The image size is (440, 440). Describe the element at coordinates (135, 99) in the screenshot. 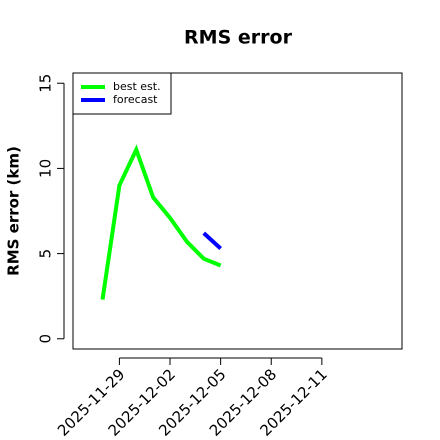

I see `legend-label: forecast` at that location.